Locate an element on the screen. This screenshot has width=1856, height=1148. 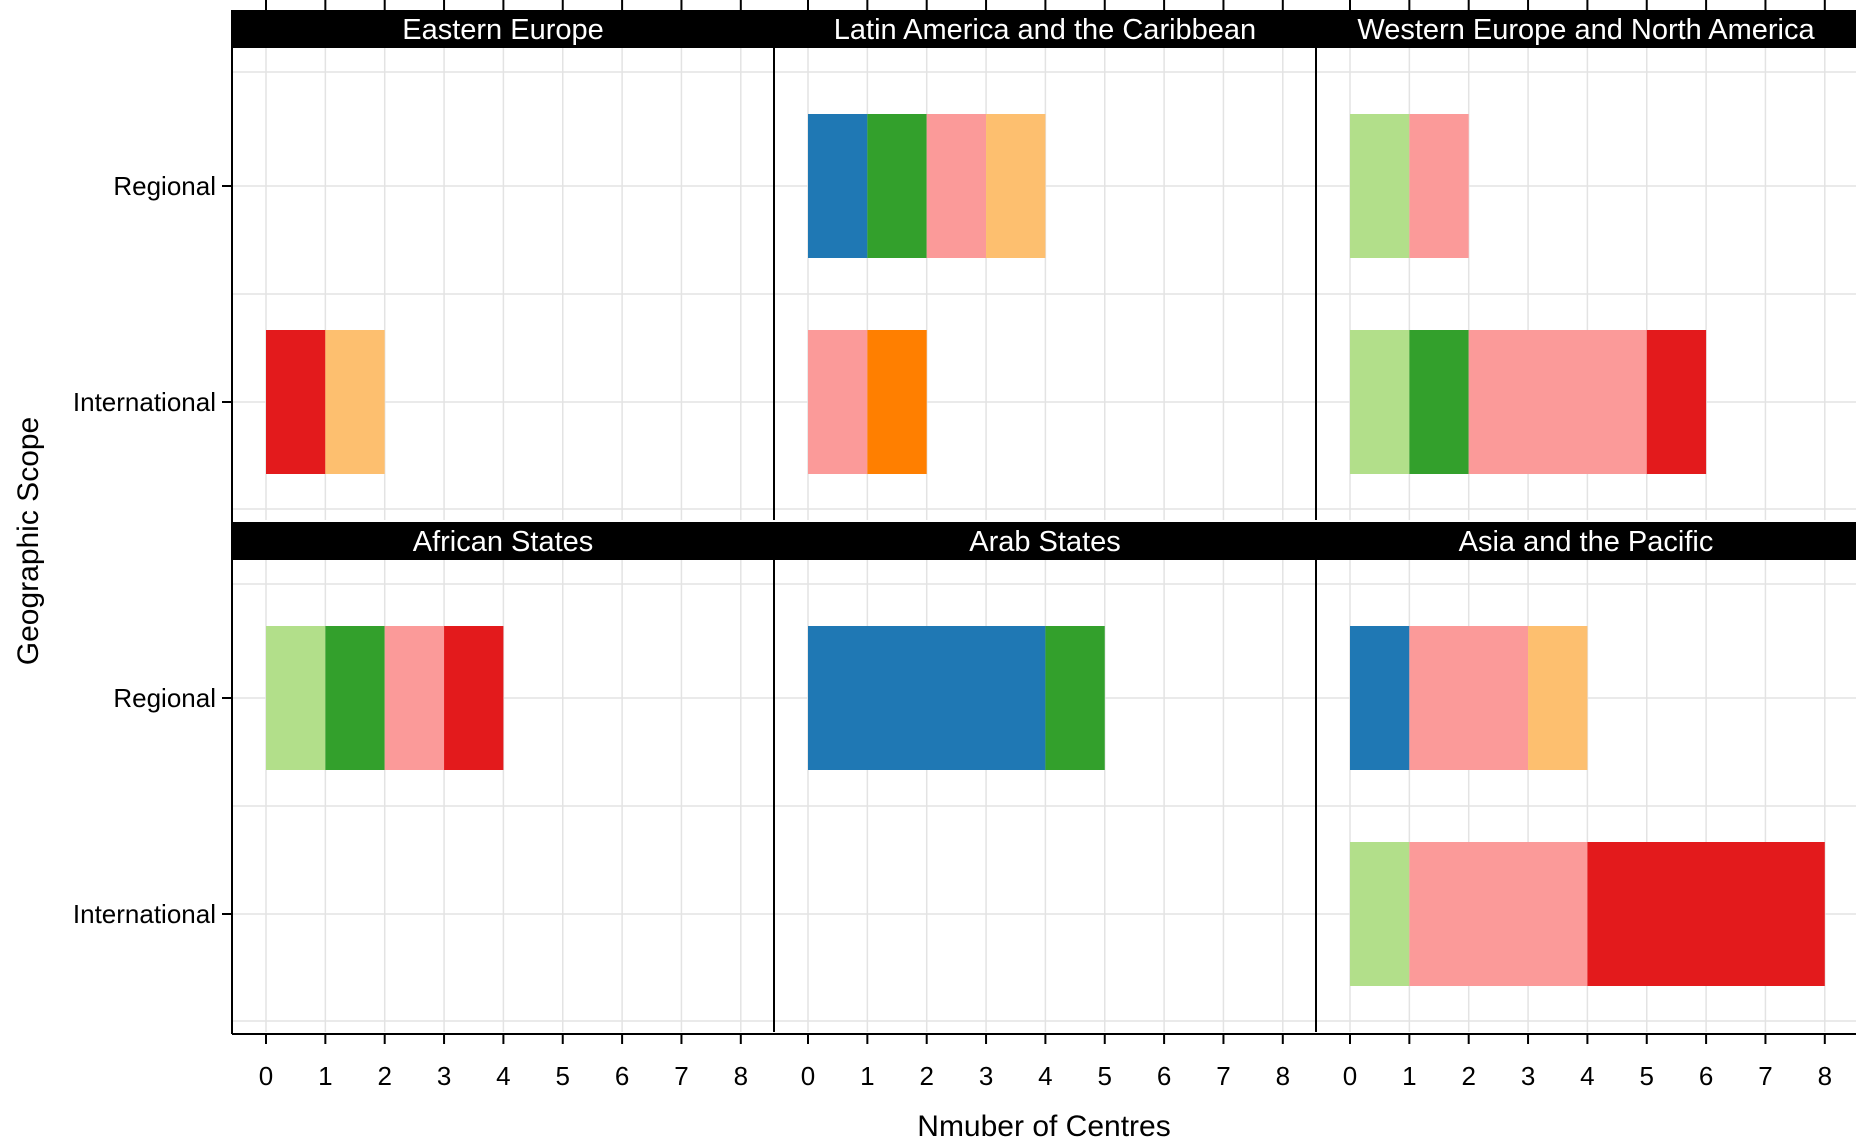
facet-title: Western Europe and North America is located at coordinates (1586, 30).